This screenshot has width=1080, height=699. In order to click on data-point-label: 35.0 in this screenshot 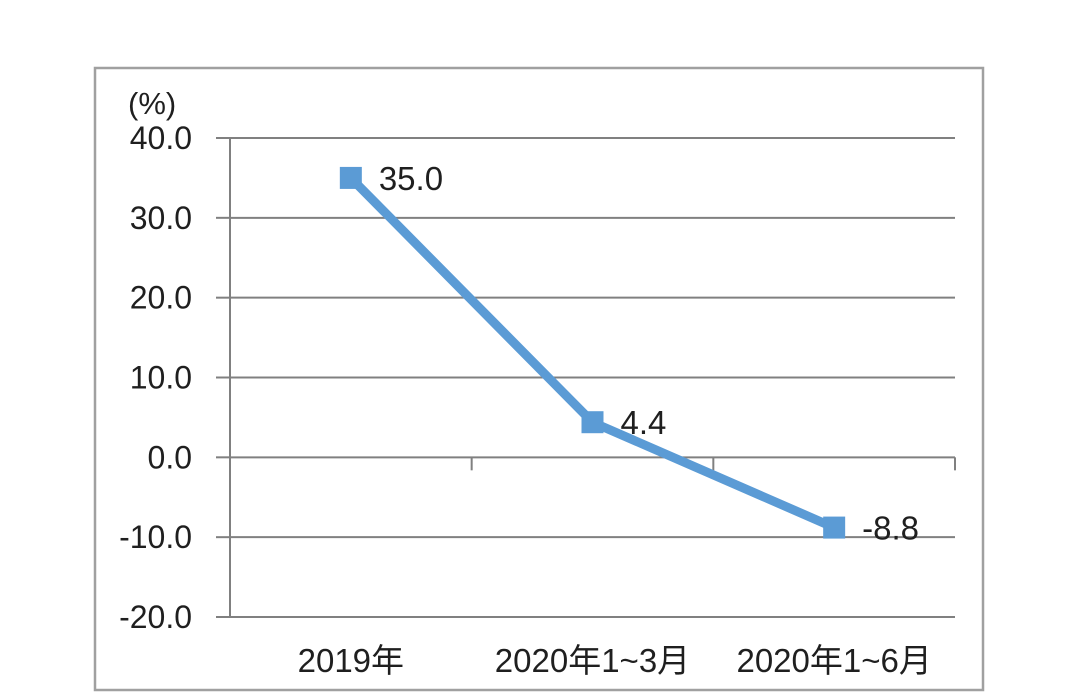, I will do `click(411, 178)`.